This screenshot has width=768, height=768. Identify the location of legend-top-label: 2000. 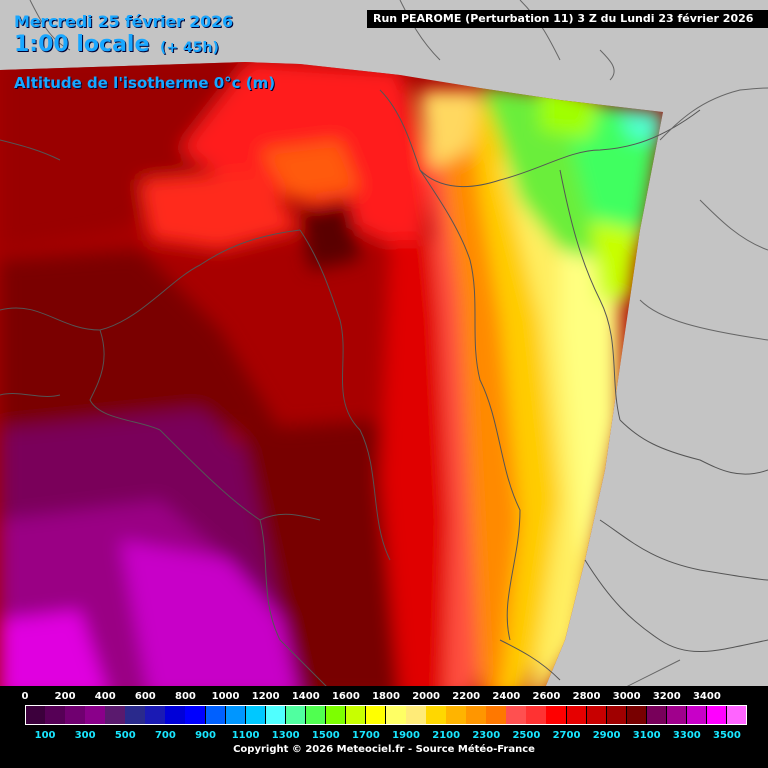
(426, 696).